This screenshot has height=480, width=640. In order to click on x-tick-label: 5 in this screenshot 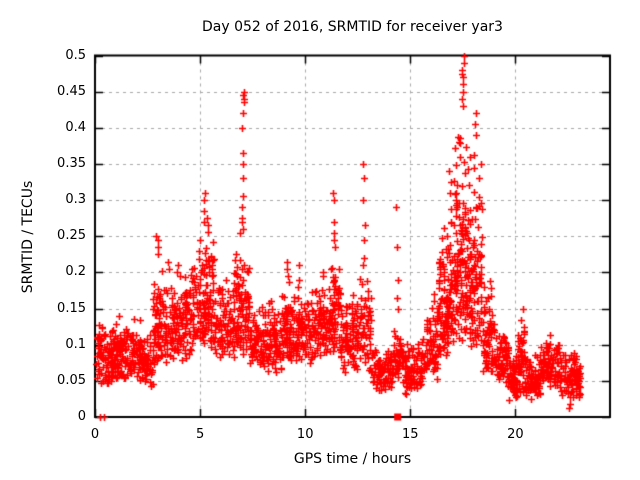, I will do `click(200, 434)`.